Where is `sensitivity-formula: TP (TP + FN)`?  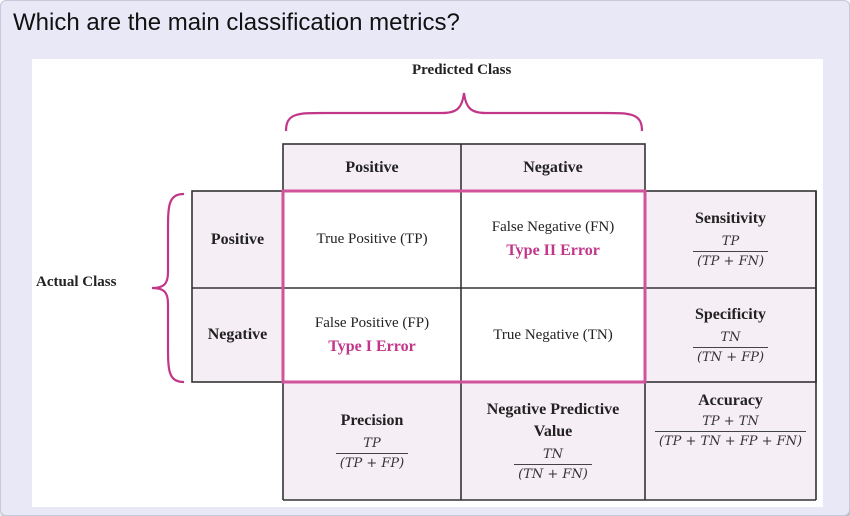
sensitivity-formula: TP (TP + FN) is located at coordinates (730, 251).